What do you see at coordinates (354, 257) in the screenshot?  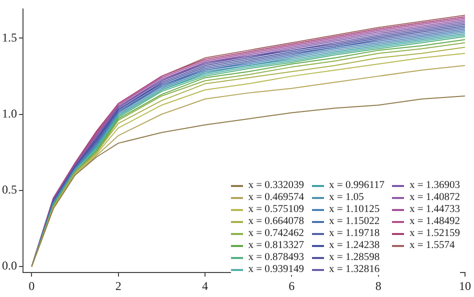 I see `legend-label: x = 1.28598` at bounding box center [354, 257].